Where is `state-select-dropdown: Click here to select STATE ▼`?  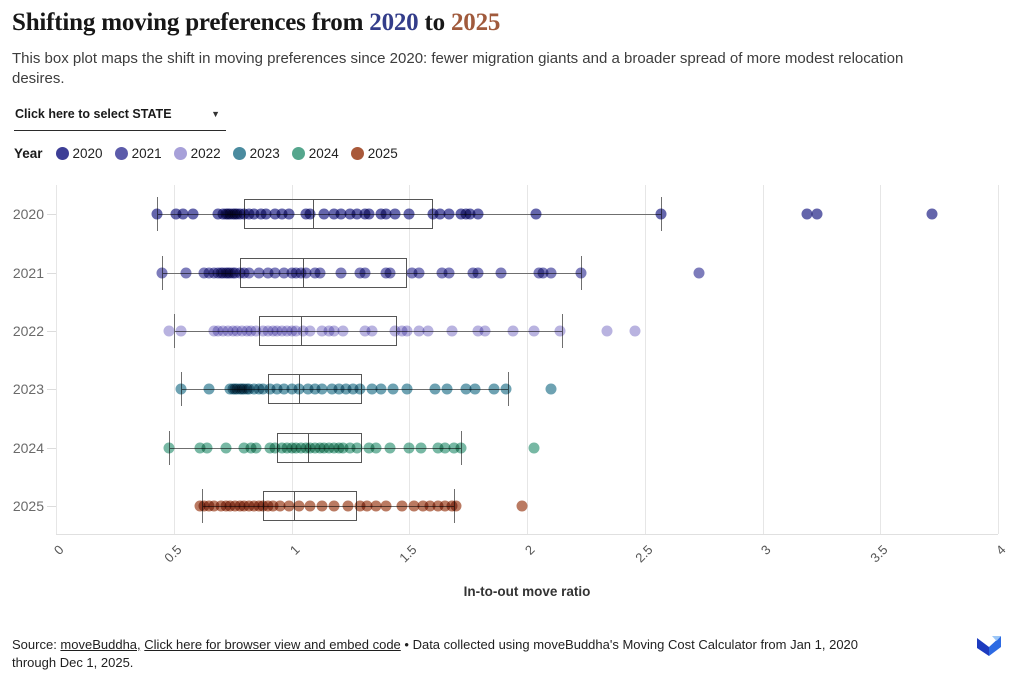 state-select-dropdown: Click here to select STATE ▼ is located at coordinates (120, 117).